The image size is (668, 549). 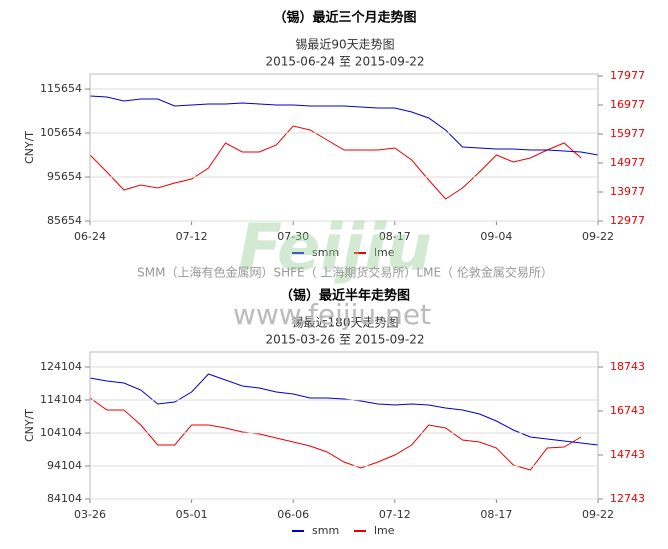 I want to click on date-range: 2015-03-26 至 2015-09-22, so click(x=344, y=340).